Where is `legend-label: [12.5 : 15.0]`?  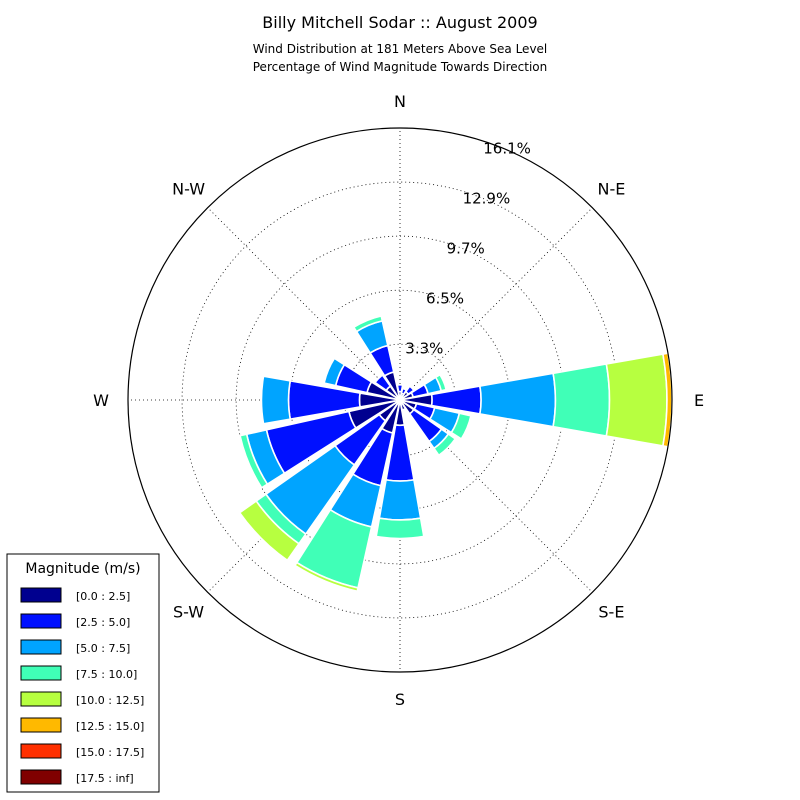 legend-label: [12.5 : 15.0] is located at coordinates (110, 726).